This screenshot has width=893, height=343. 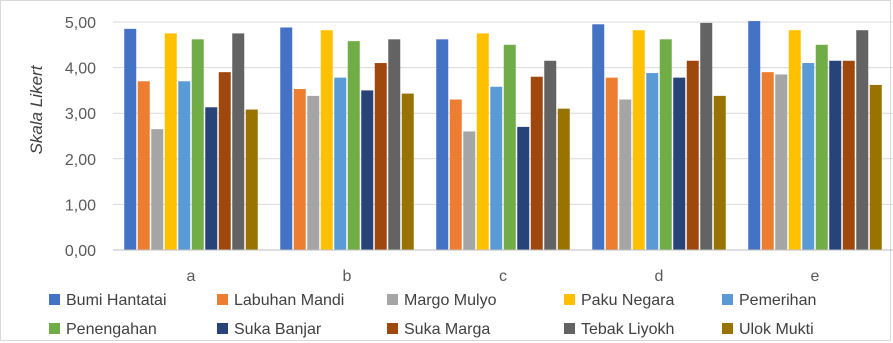 What do you see at coordinates (652, 162) in the screenshot?
I see `bar-d-pemerihan` at bounding box center [652, 162].